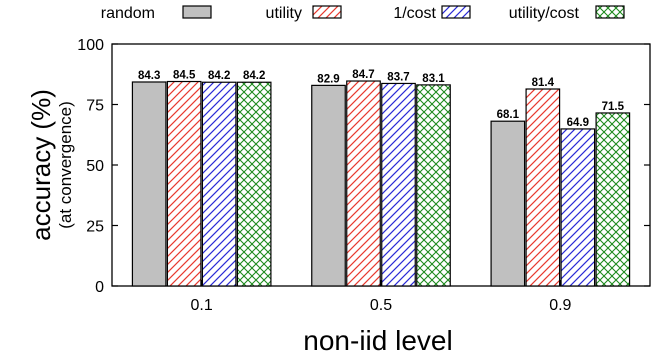 The width and height of the screenshot is (658, 358). I want to click on legend-label: utility/cost, so click(544, 13).